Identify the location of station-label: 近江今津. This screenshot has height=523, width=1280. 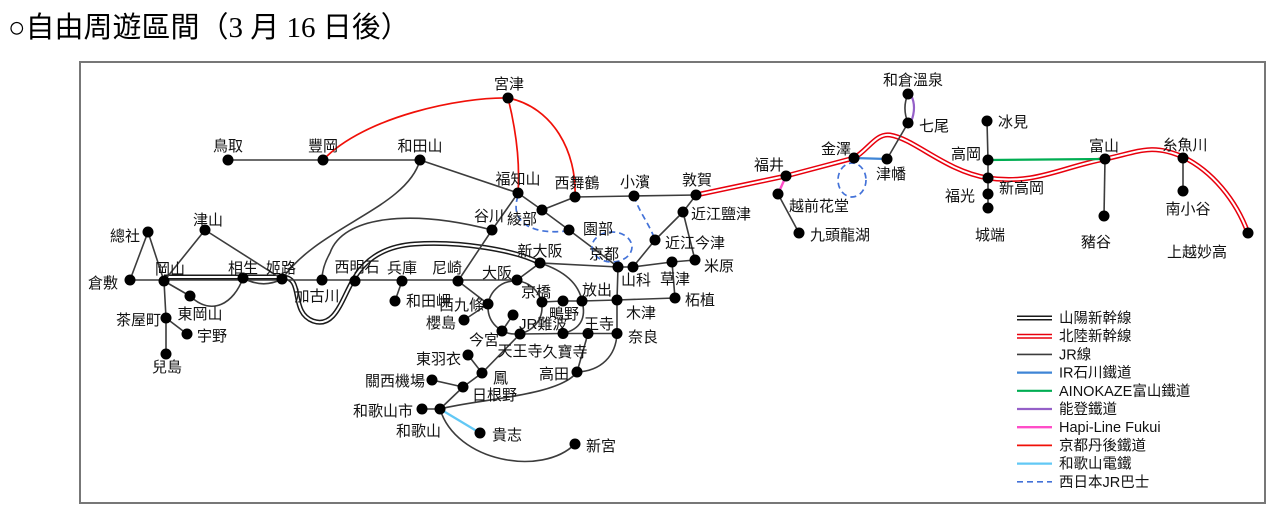
(695, 243).